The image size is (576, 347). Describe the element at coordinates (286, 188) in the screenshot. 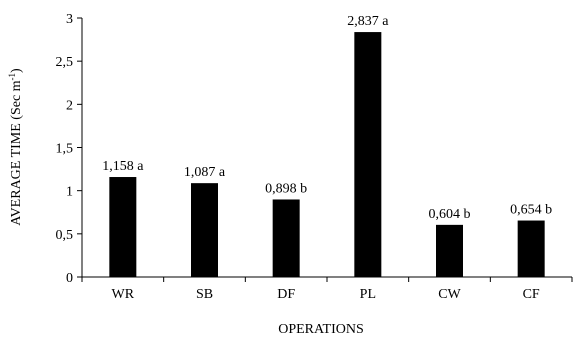

I see `data-label: 0,898 b` at that location.